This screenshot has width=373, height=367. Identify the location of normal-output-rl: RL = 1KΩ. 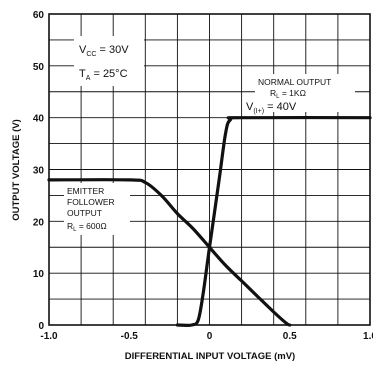
(288, 94).